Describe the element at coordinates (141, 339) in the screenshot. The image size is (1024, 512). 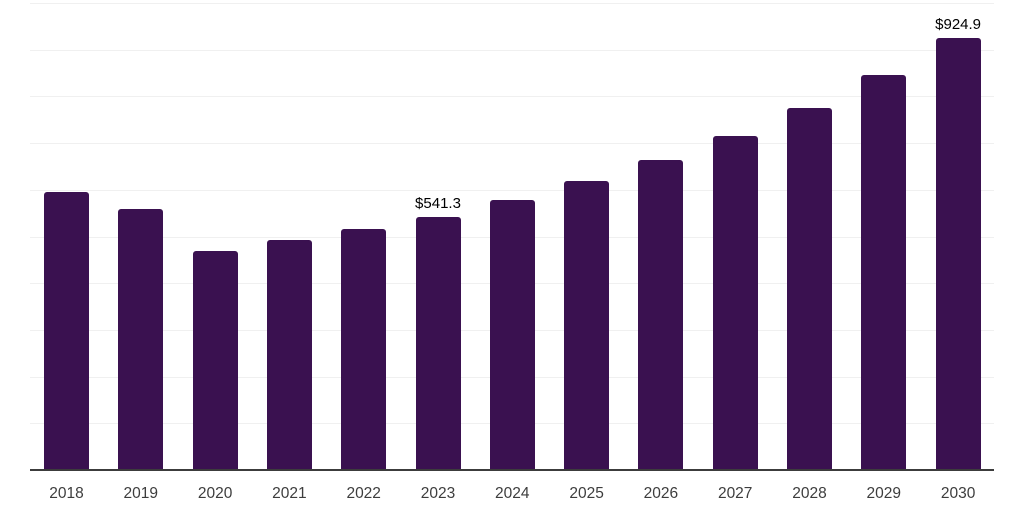
I see `bar-2019` at that location.